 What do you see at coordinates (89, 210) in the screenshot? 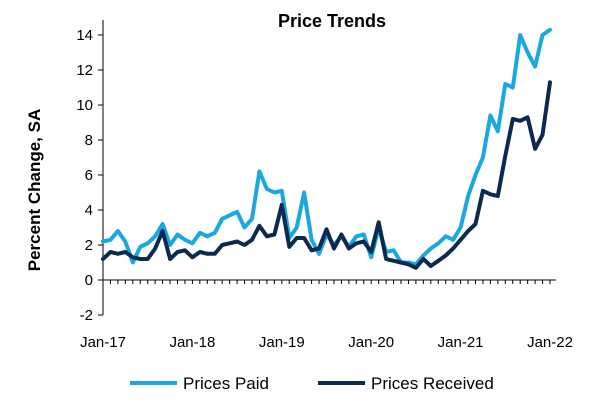
I see `y-tick-label: 4` at bounding box center [89, 210].